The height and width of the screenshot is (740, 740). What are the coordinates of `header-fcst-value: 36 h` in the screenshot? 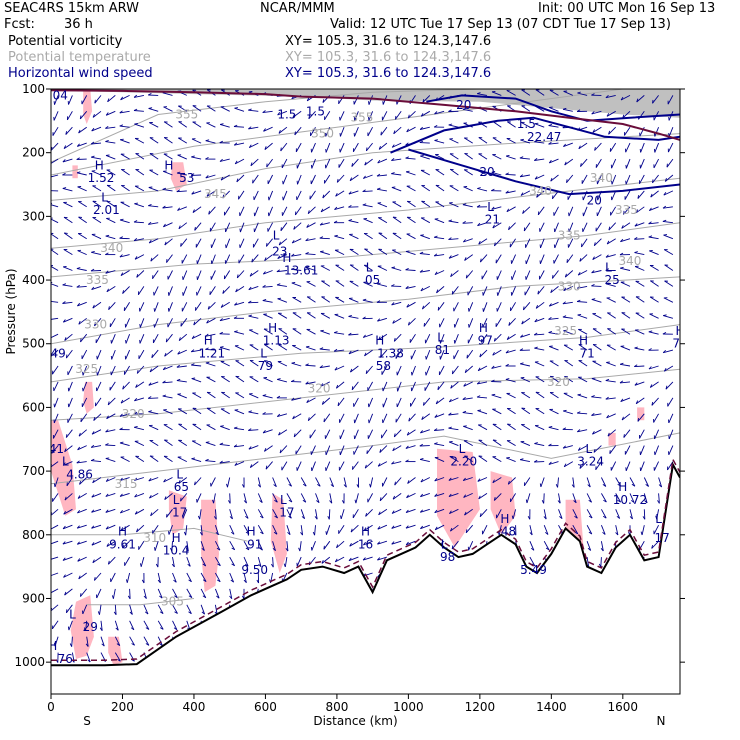 It's located at (78, 24).